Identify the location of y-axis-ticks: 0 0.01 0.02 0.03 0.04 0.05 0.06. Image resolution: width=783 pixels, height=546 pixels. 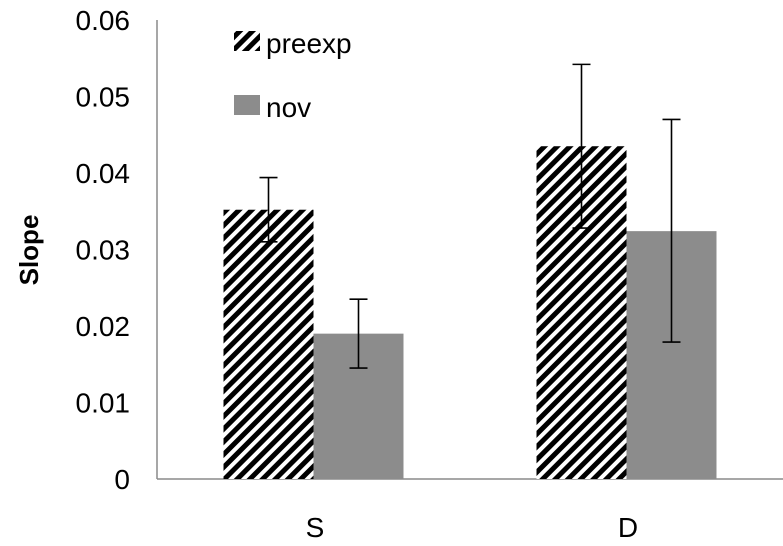
(103, 250).